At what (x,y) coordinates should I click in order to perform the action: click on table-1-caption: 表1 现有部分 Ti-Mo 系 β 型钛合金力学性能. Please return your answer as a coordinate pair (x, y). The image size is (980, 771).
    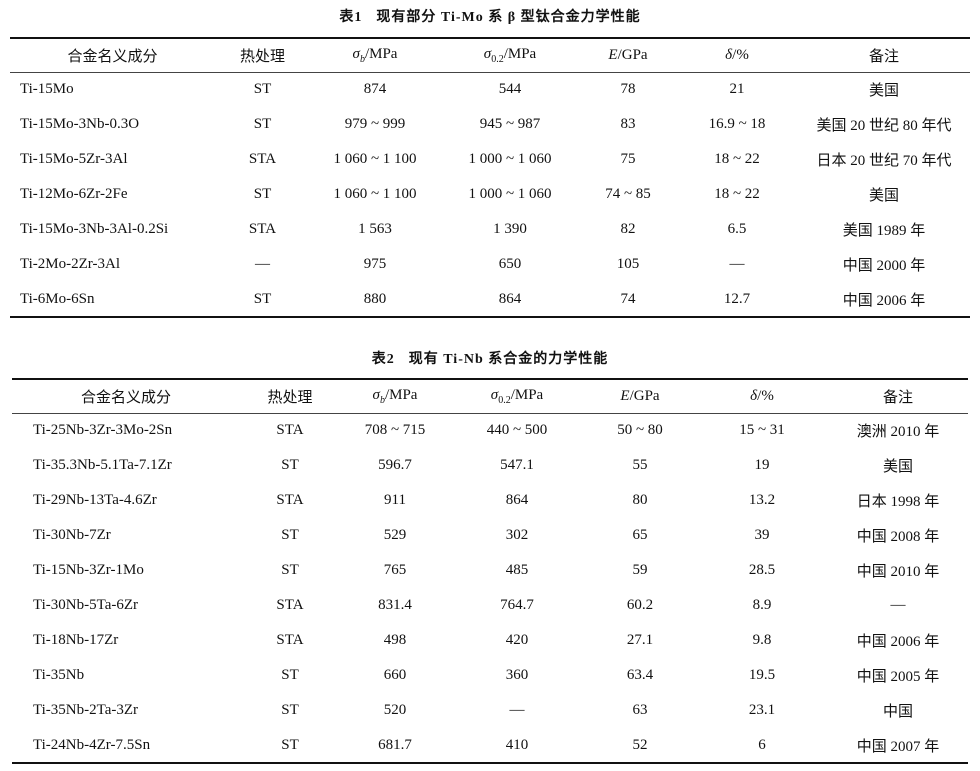
    Looking at the image, I should click on (490, 16).